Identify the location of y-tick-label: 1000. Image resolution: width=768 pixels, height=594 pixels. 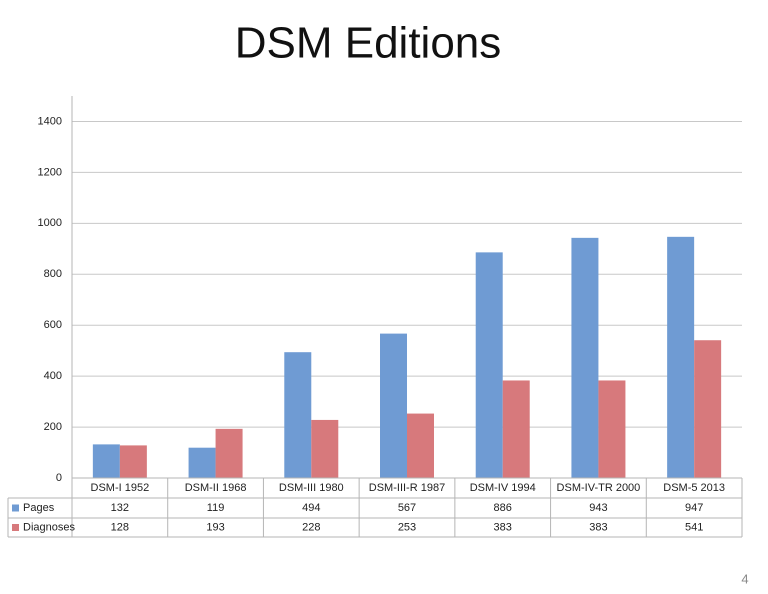
(50, 223).